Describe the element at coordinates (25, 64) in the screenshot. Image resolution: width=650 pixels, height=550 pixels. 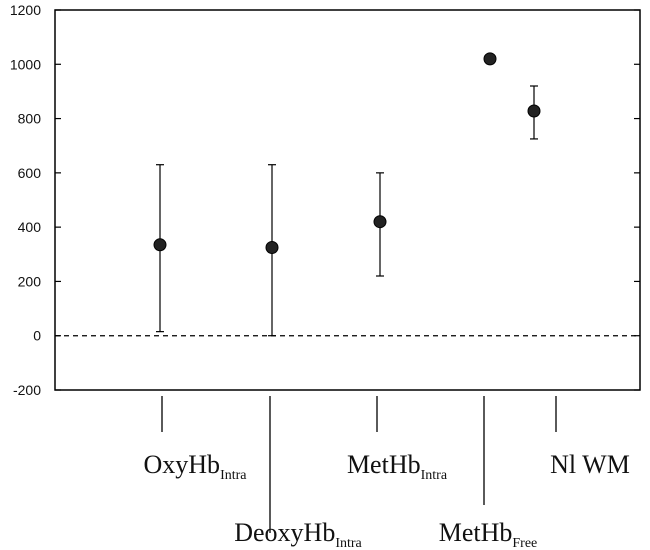
I see `y-tick-label: 1000` at that location.